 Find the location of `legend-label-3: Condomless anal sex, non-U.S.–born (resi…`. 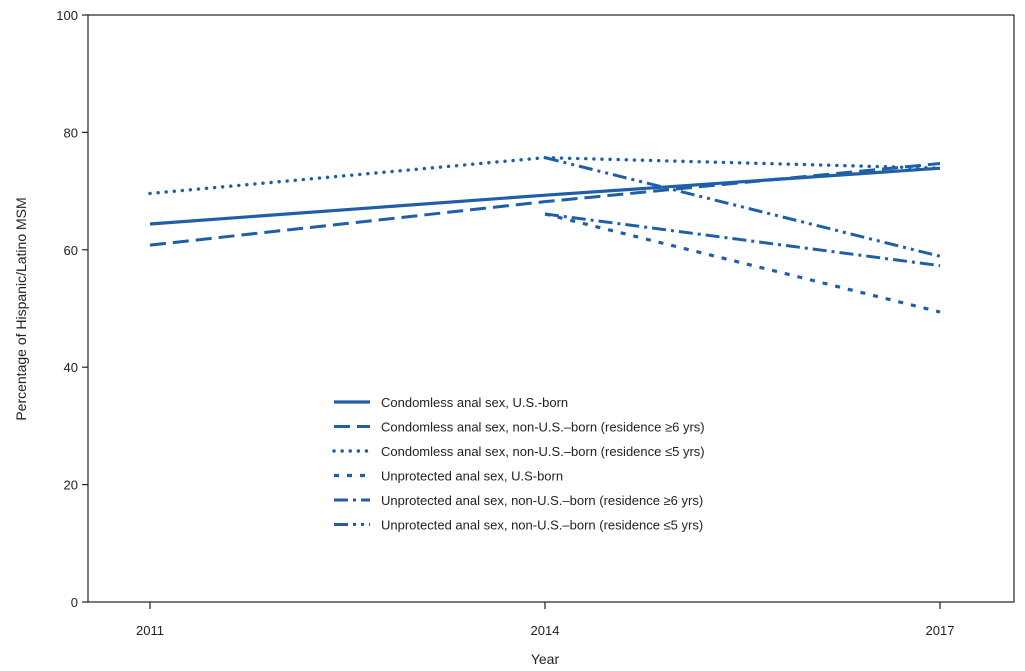

legend-label-3: Condomless anal sex, non-U.S.–born (resi… is located at coordinates (543, 451).